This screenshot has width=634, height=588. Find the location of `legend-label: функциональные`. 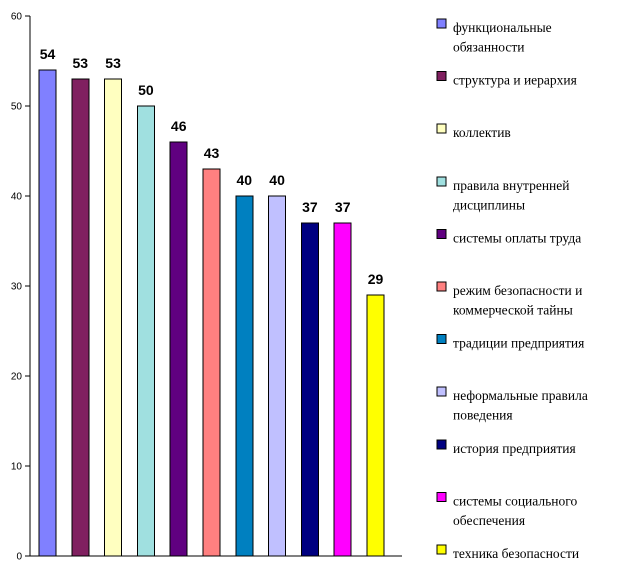

legend-label: функциональные is located at coordinates (502, 27).